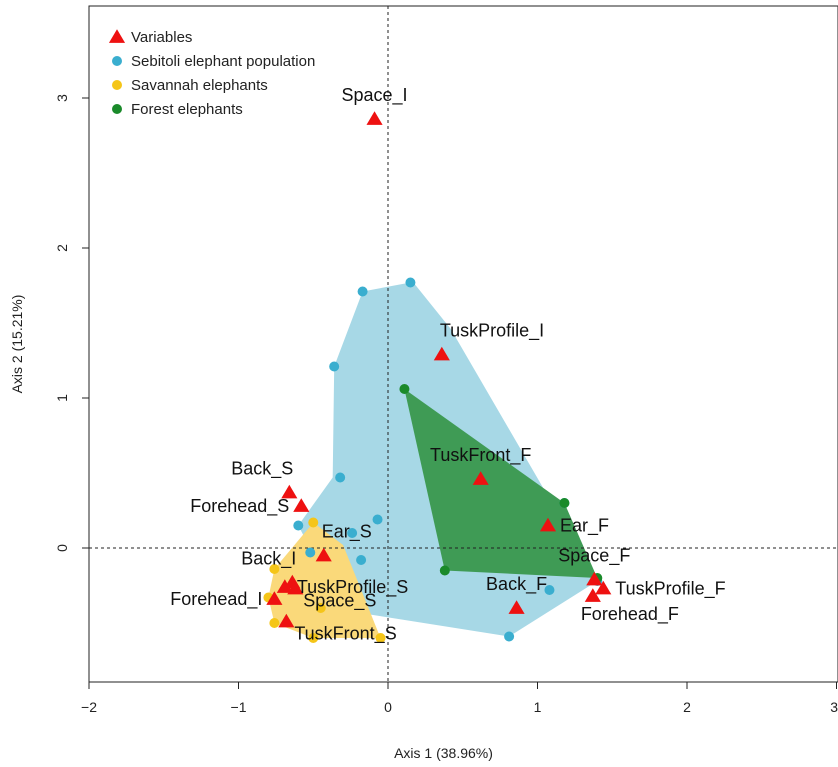 Image resolution: width=838 pixels, height=767 pixels. I want to click on variable-marker-space-s, so click(295, 587).